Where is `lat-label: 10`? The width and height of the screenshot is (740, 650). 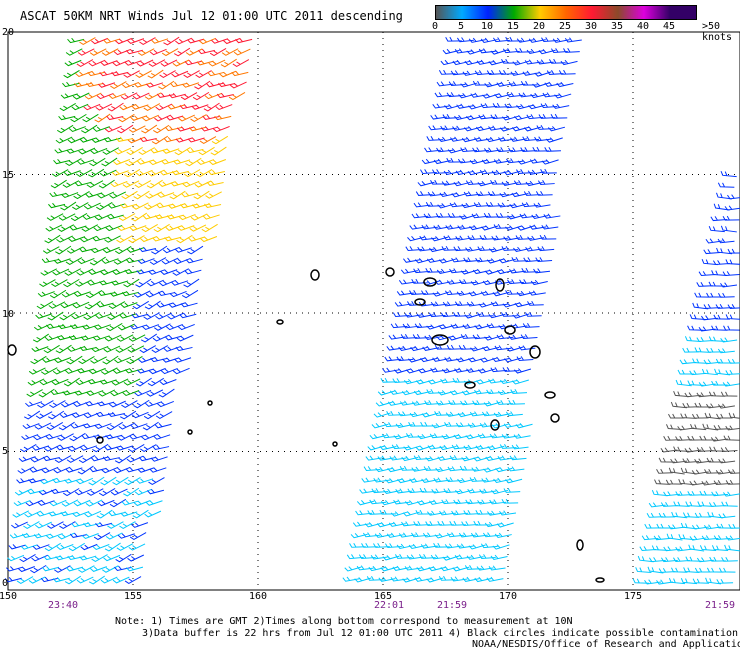
lat-label: 10 is located at coordinates (8, 314).